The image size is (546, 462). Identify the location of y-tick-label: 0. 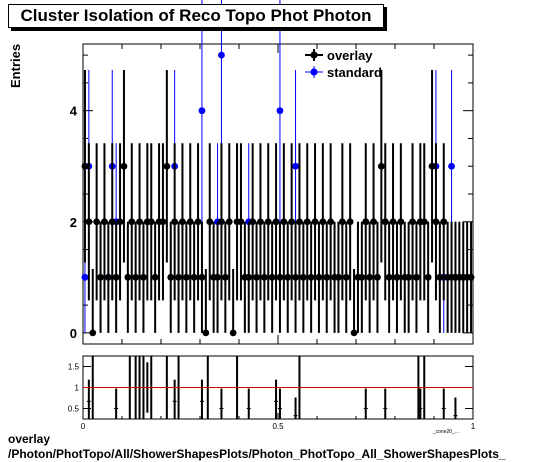
(73, 333).